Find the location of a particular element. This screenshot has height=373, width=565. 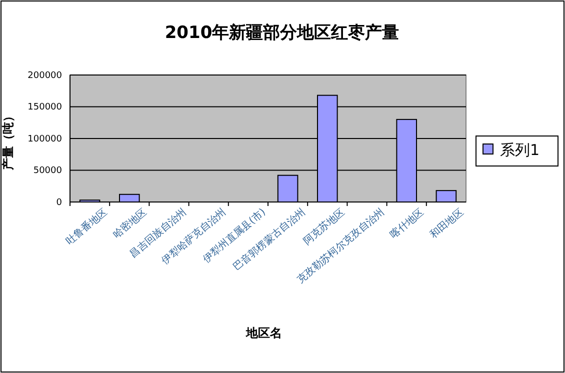

y-tick-label: 100000 is located at coordinates (45, 139).